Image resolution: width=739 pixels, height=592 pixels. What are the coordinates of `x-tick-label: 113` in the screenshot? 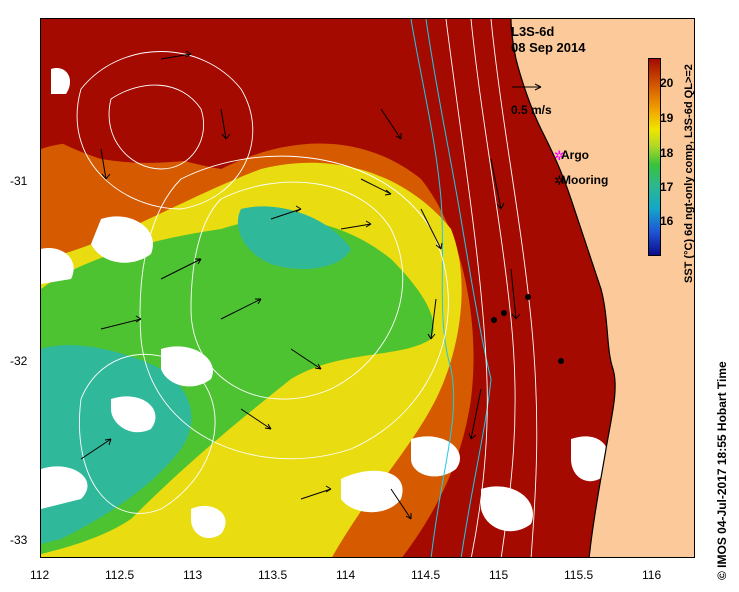 It's located at (193, 575).